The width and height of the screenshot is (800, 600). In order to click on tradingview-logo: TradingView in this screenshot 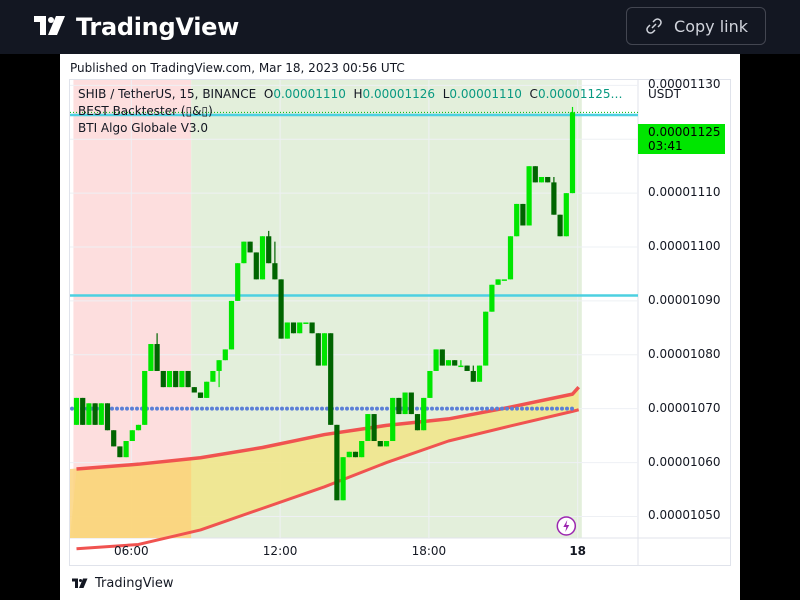, I will do `click(135, 27)`.